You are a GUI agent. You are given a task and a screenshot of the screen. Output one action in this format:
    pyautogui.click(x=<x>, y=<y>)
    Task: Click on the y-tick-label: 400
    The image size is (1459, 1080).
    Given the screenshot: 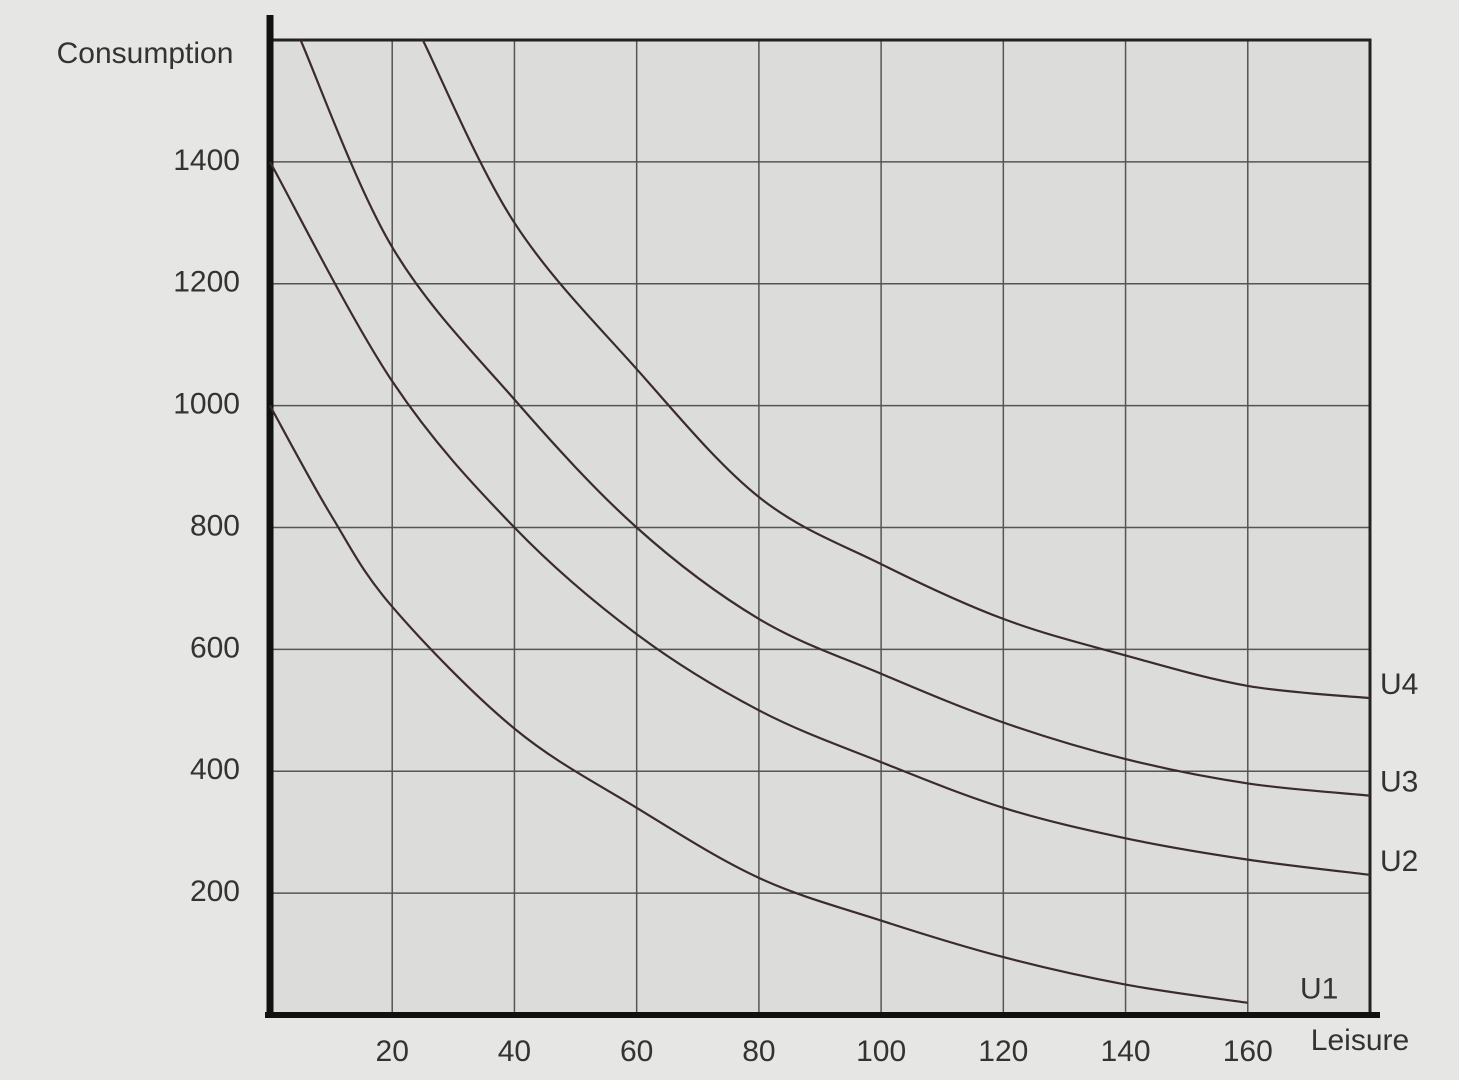 What is the action you would take?
    pyautogui.click(x=215, y=769)
    